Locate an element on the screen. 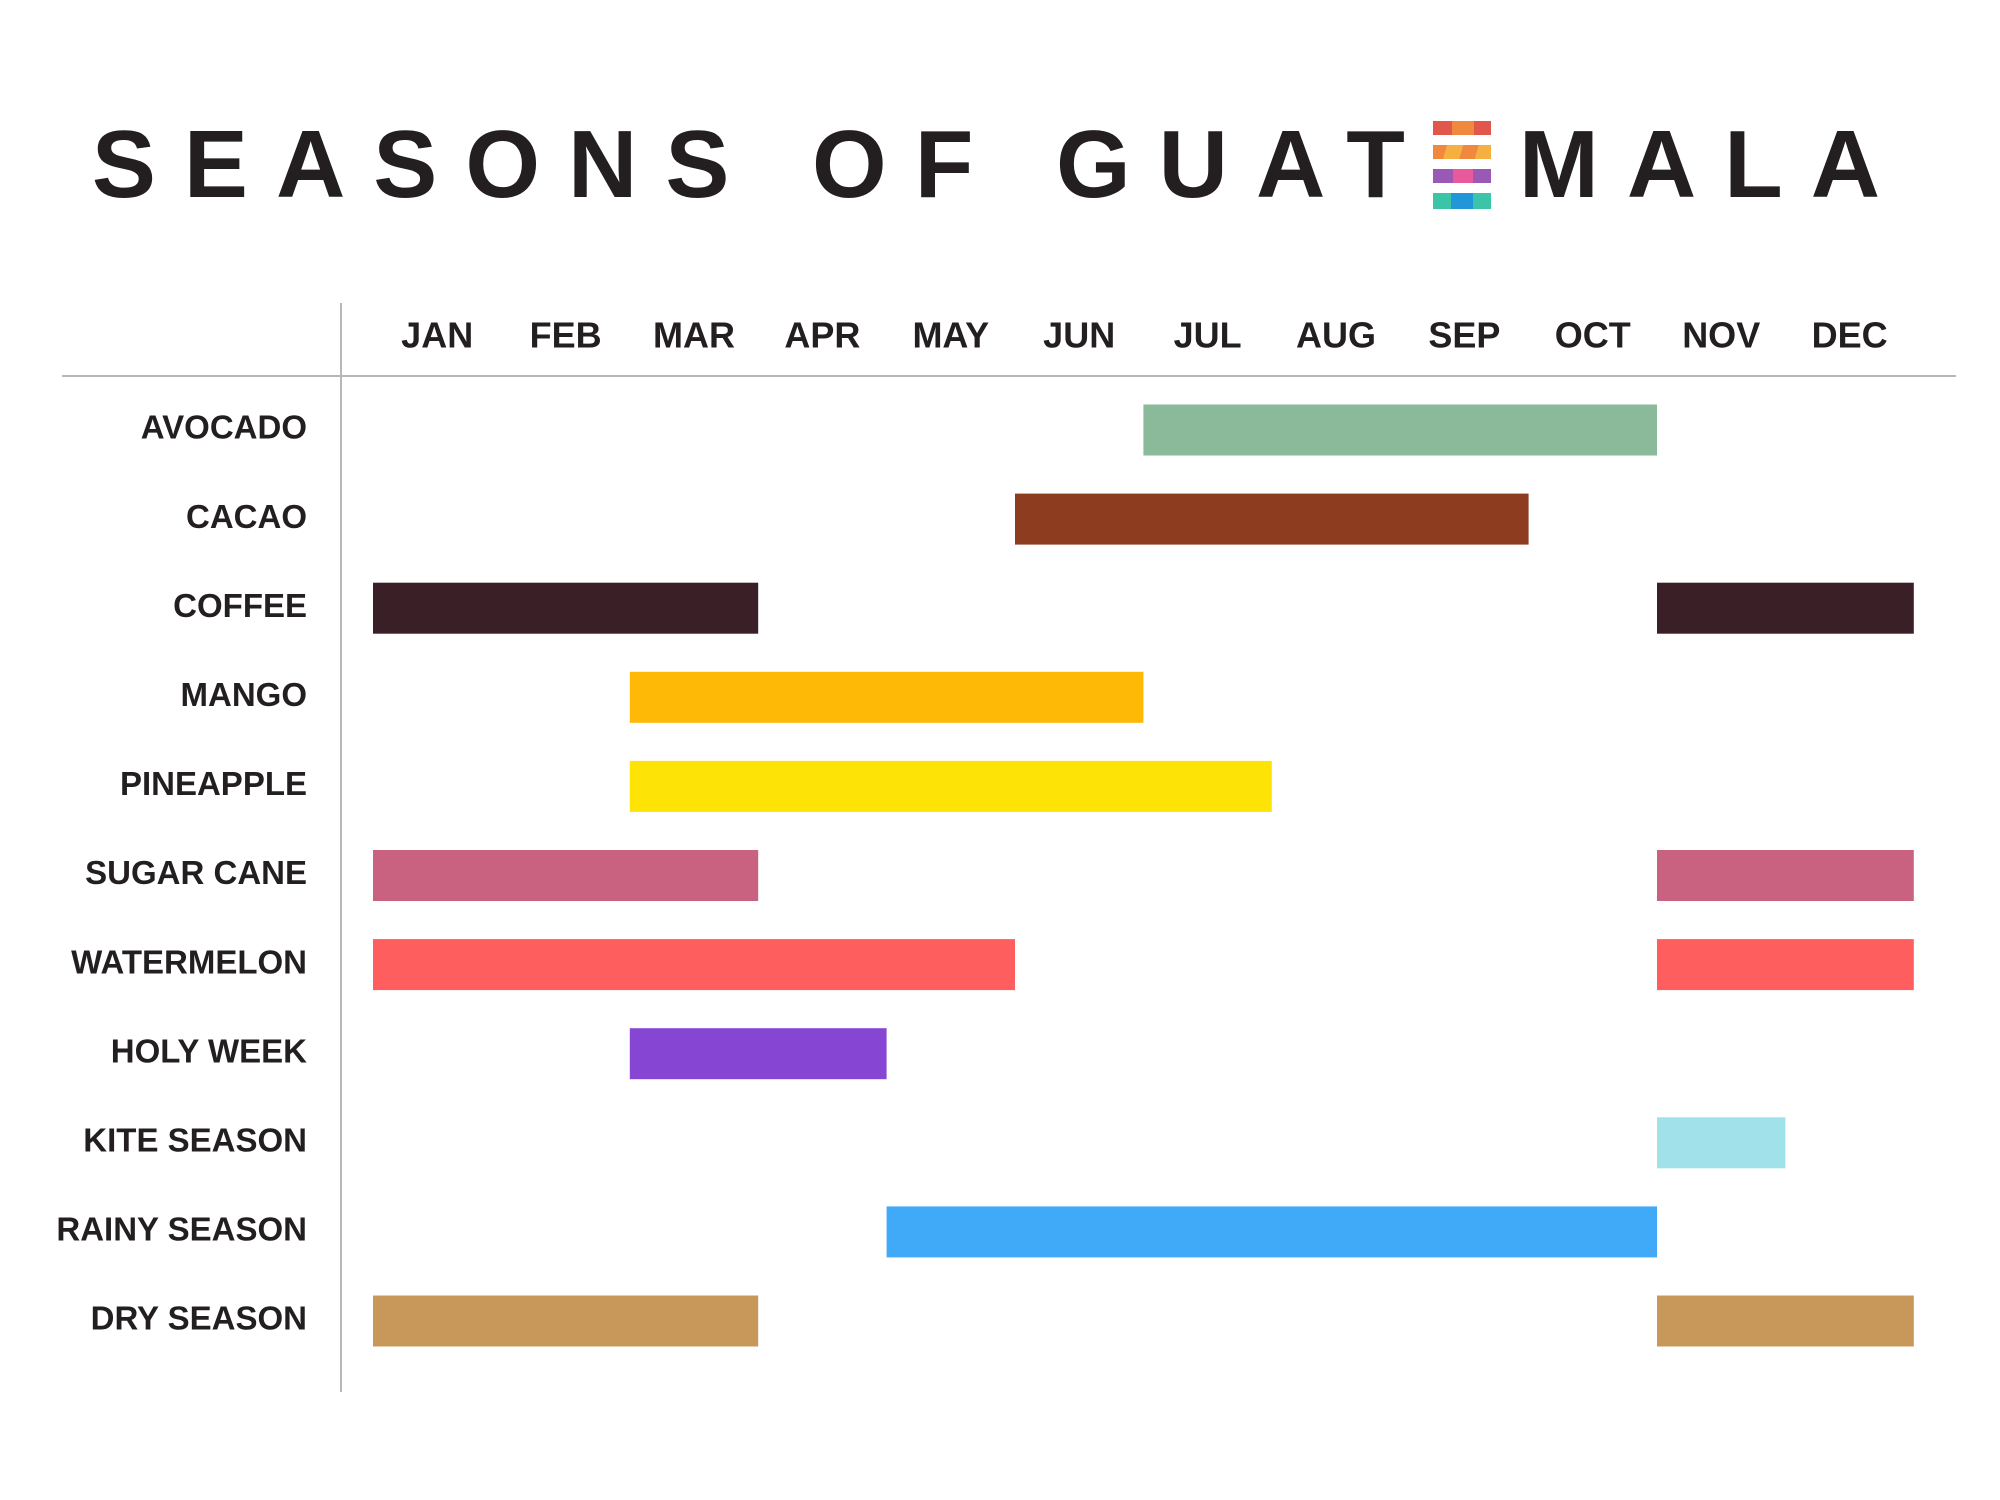  row-label-coffee: COFFEE is located at coordinates (240, 605).